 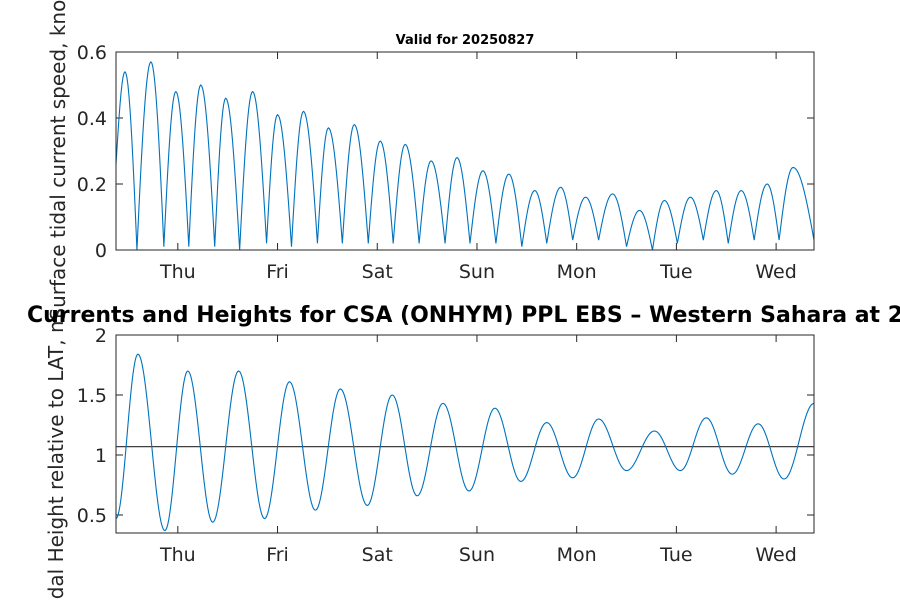 What do you see at coordinates (465, 40) in the screenshot?
I see `chart-subtitle: Valid for 20250827` at bounding box center [465, 40].